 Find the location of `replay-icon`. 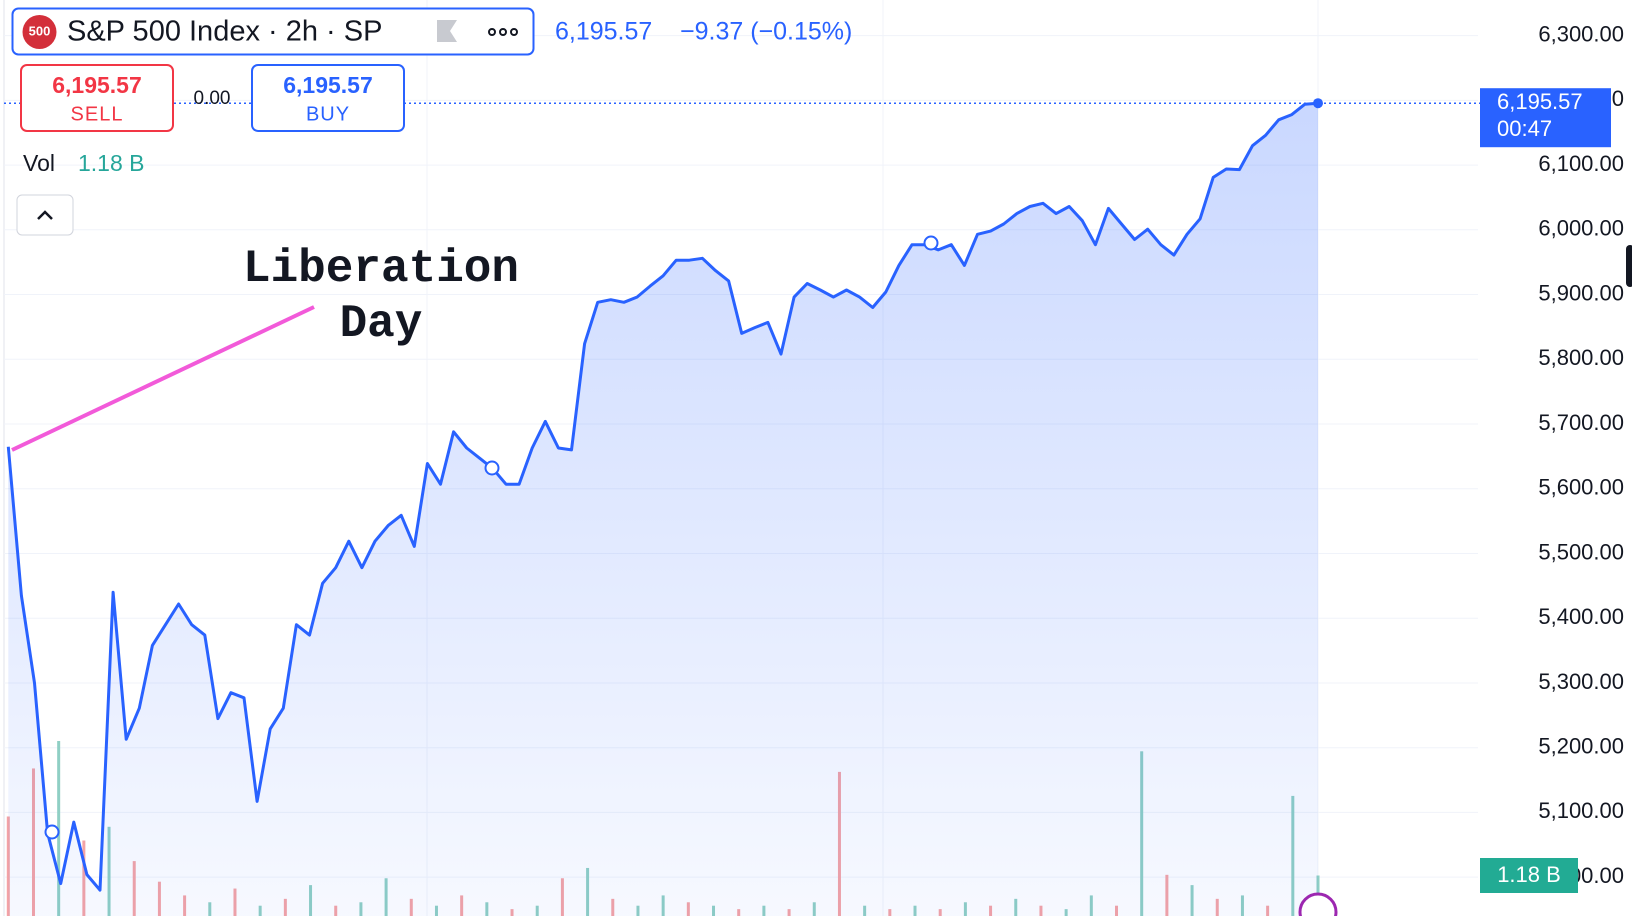

replay-icon is located at coordinates (1318, 904).